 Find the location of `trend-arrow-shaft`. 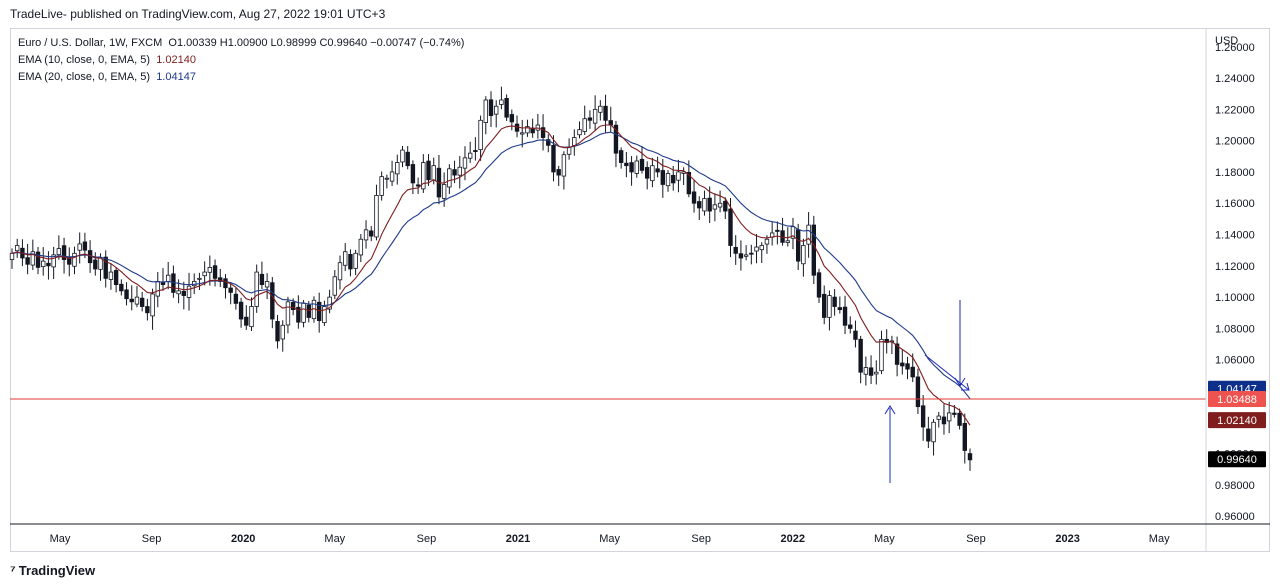

trend-arrow-shaft is located at coordinates (947, 372).